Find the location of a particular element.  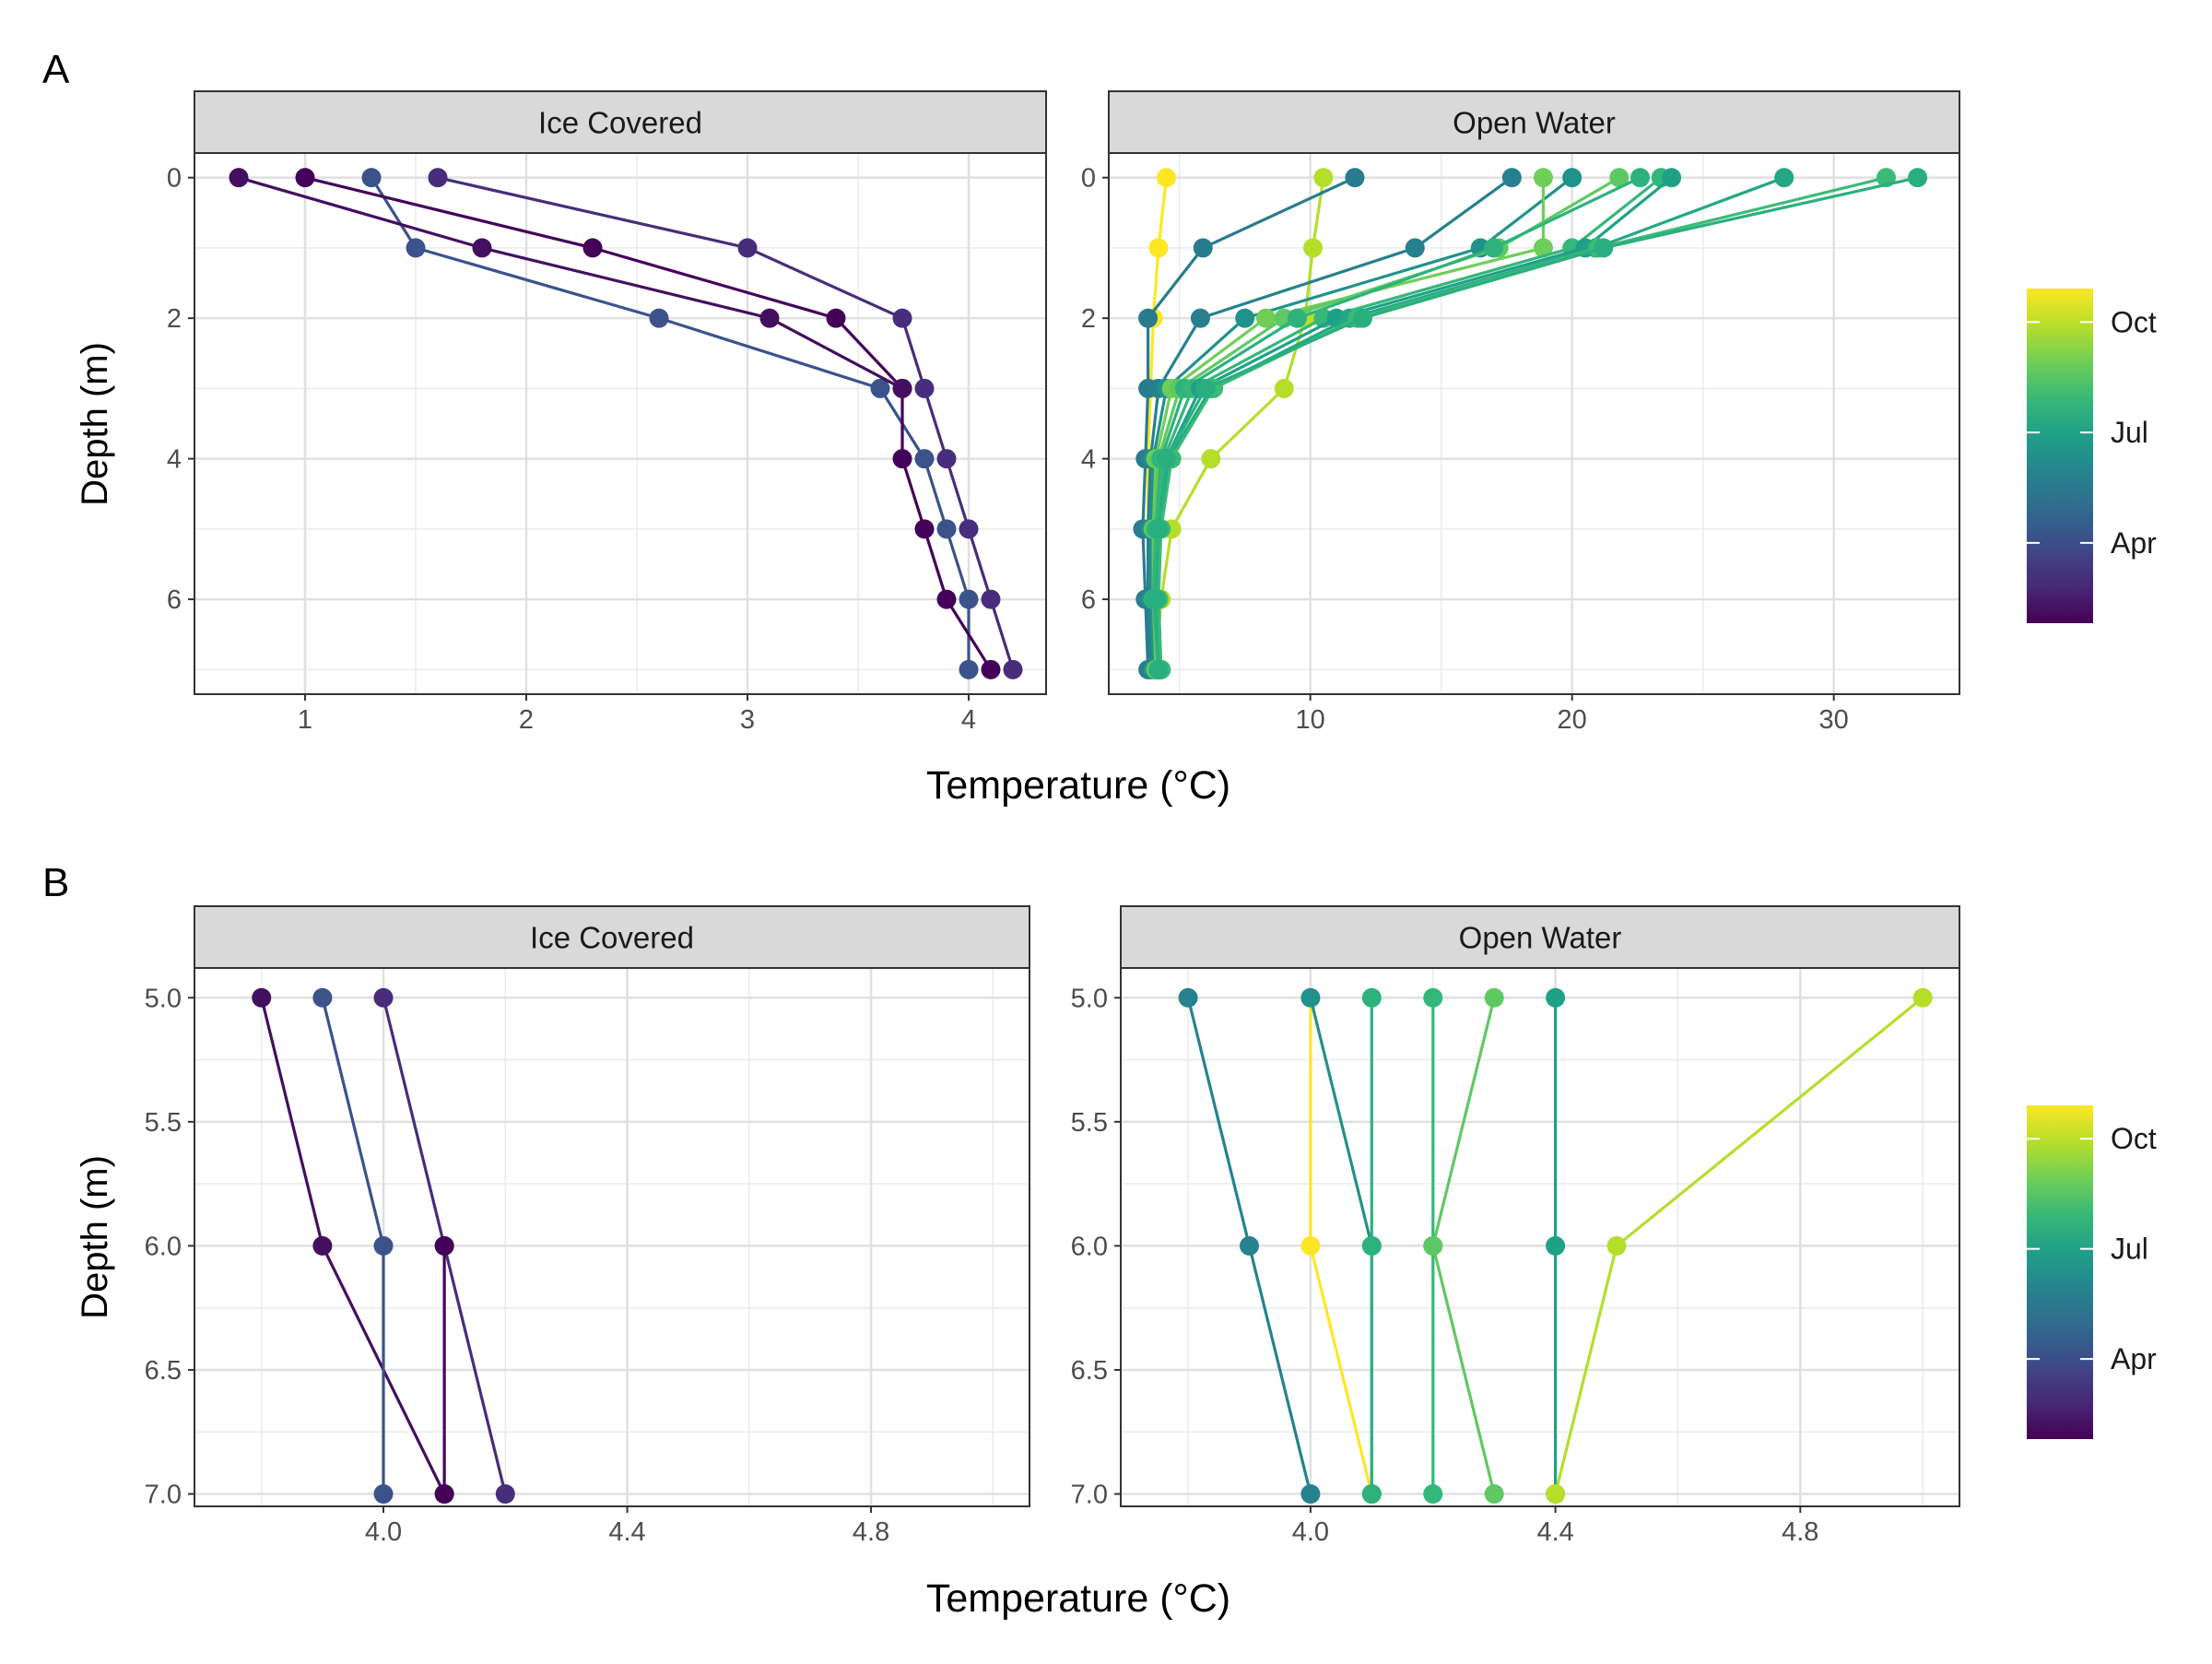

y-tick-label: 5.5 is located at coordinates (1089, 1123).